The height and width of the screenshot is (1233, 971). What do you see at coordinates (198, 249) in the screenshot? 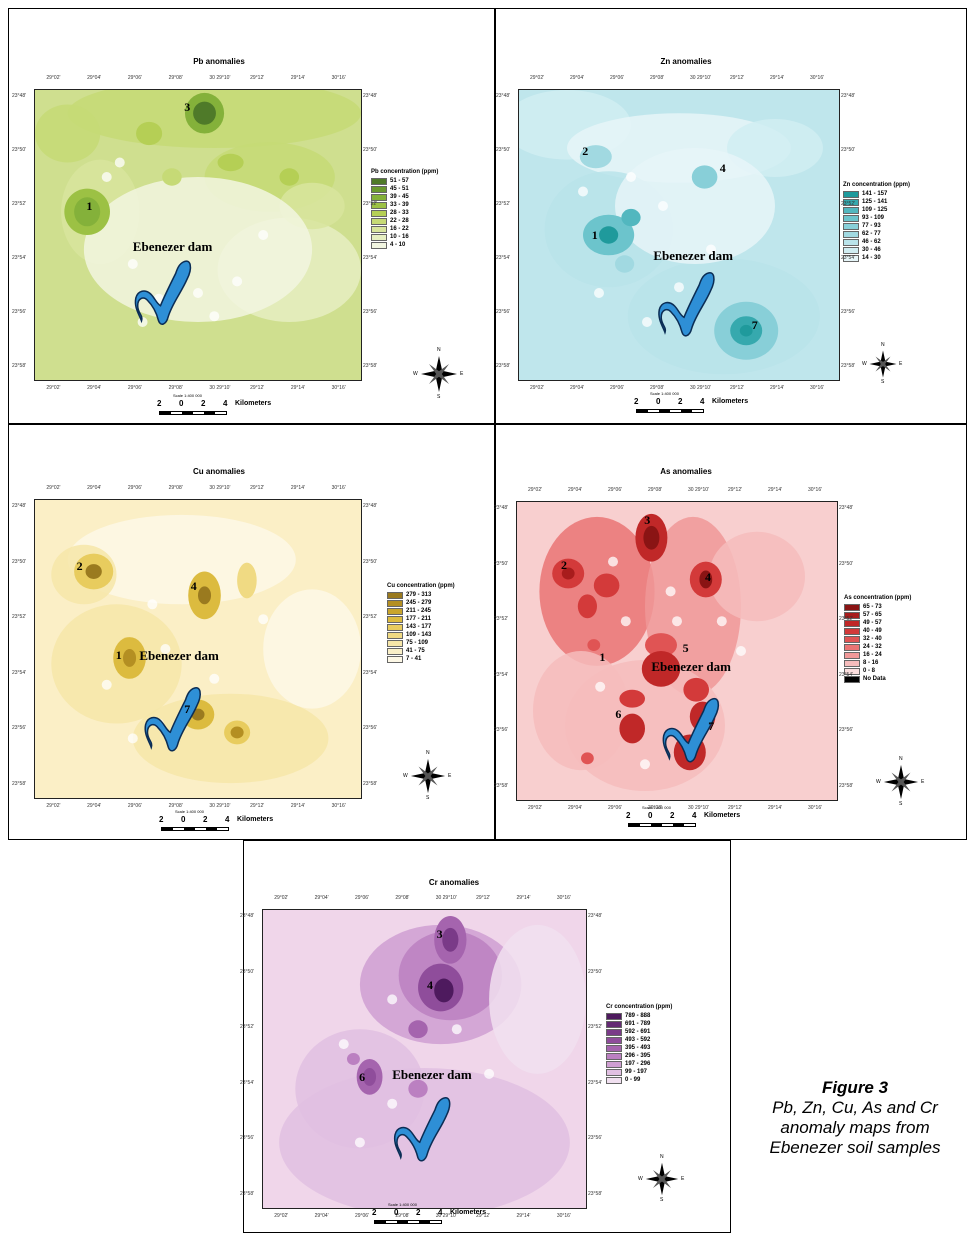
I see `pb-concentration-zone` at bounding box center [198, 249].